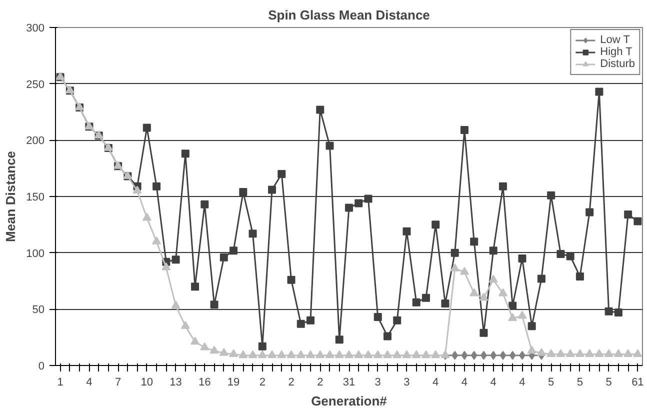  Describe the element at coordinates (616, 52) in the screenshot. I see `legend-label: High T` at that location.